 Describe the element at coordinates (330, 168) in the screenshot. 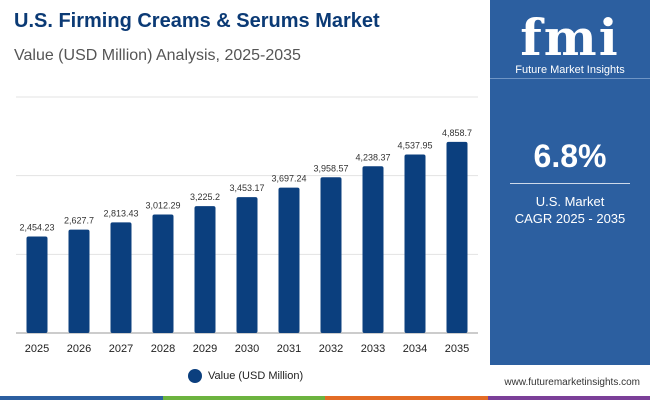

I see `data-label: 3,958.57` at that location.